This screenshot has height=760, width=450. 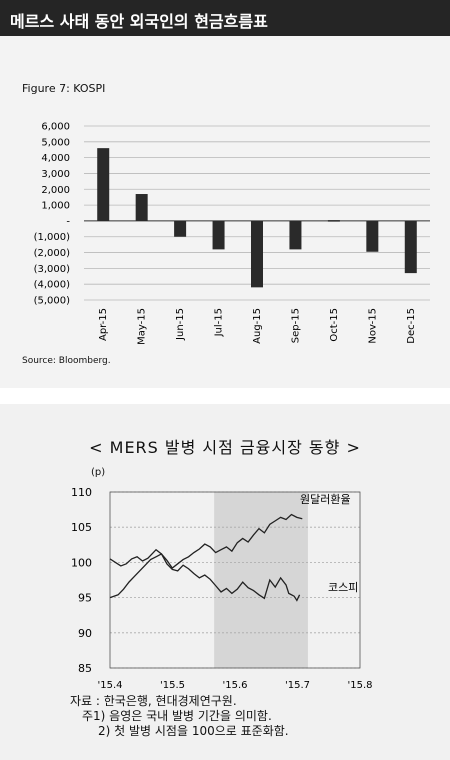 What do you see at coordinates (68, 221) in the screenshot?
I see `y-tick-label: -` at bounding box center [68, 221].